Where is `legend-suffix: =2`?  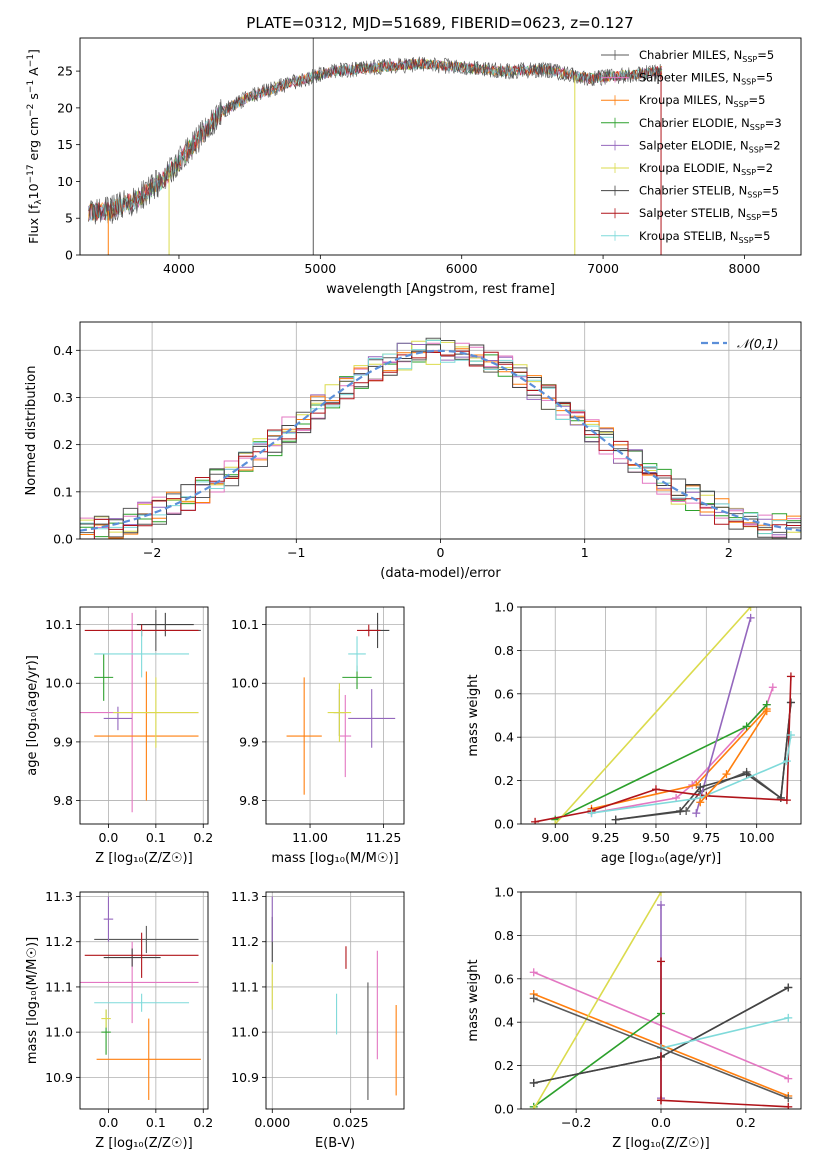 legend-suffix: =2 is located at coordinates (772, 145).